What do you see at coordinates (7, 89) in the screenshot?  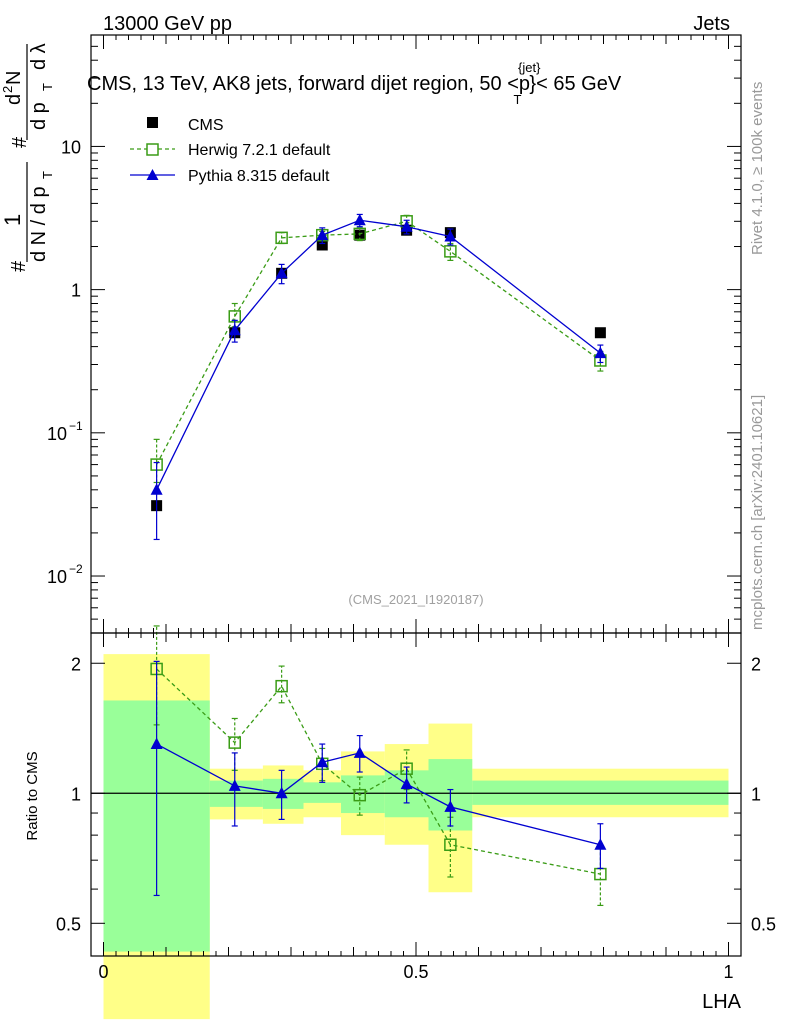 I see `ylabel-exp-2: 2` at bounding box center [7, 89].